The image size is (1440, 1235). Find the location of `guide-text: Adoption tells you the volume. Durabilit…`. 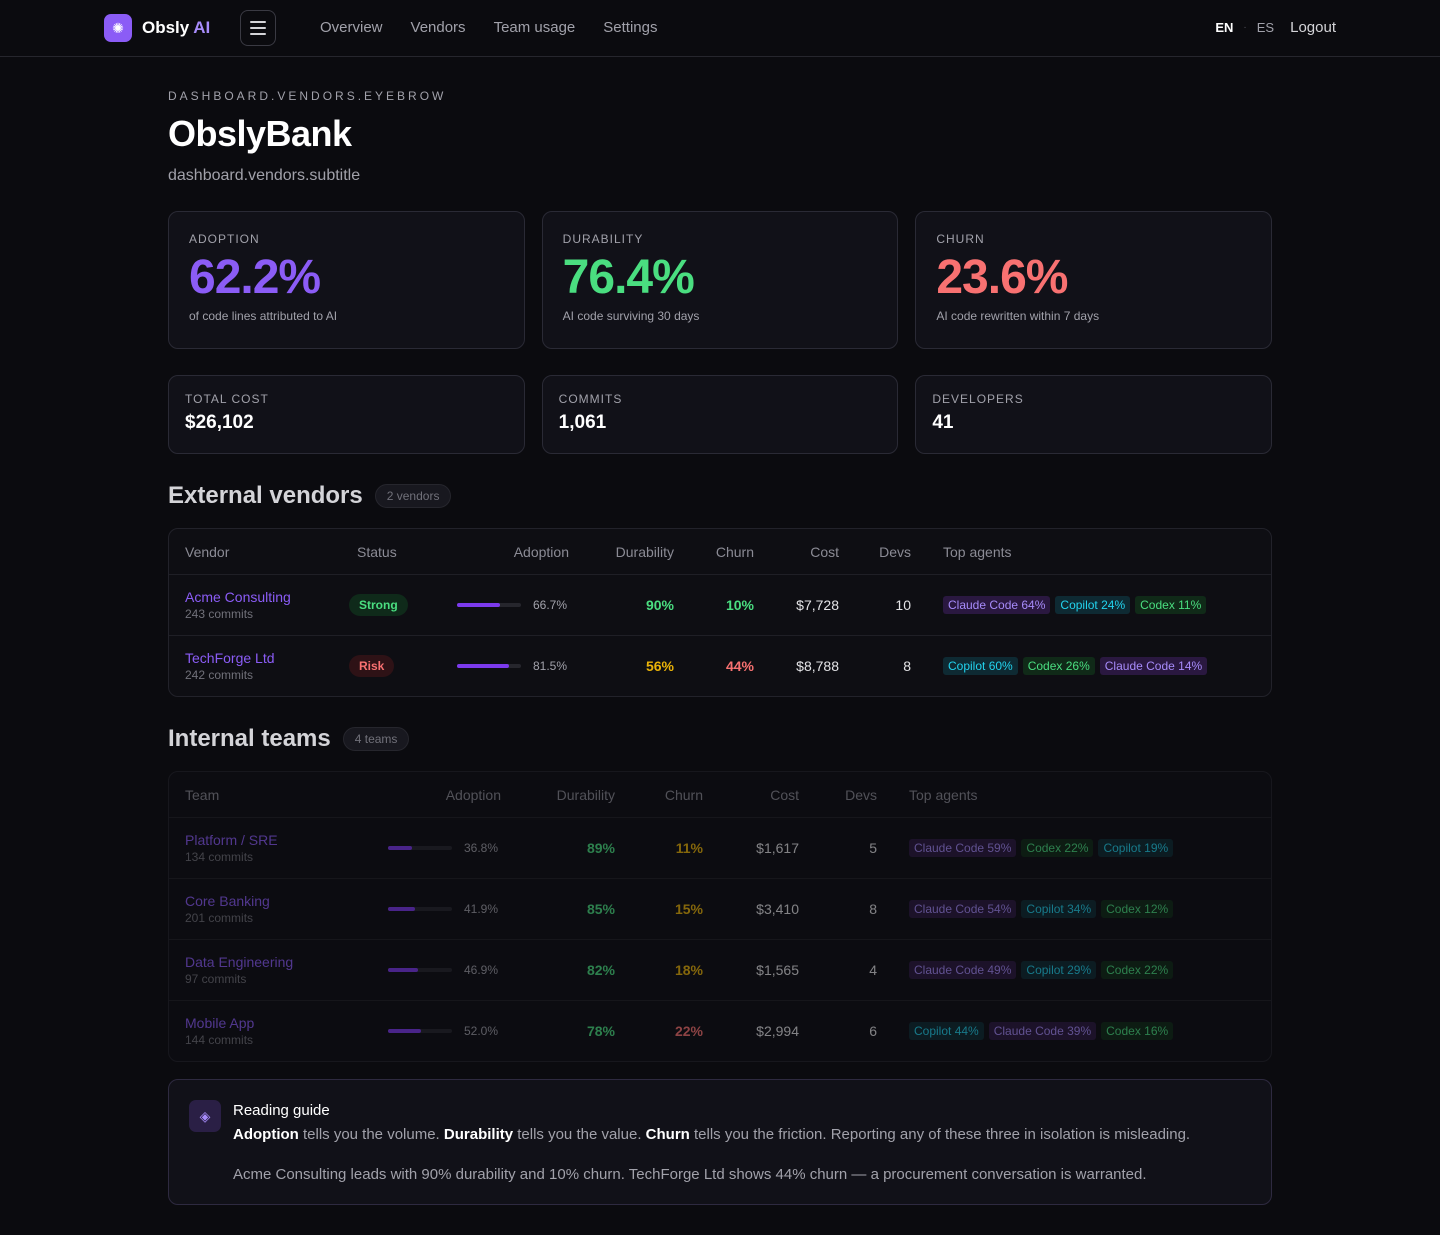

guide-text: Adoption tells you the volume. Durabilit… is located at coordinates (711, 1134).